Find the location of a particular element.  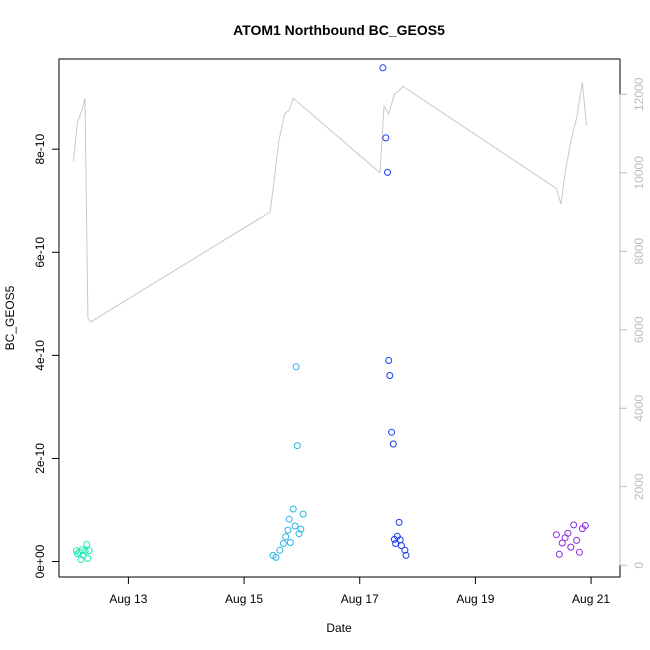

y-tick-label: 0e+00 is located at coordinates (40, 561).